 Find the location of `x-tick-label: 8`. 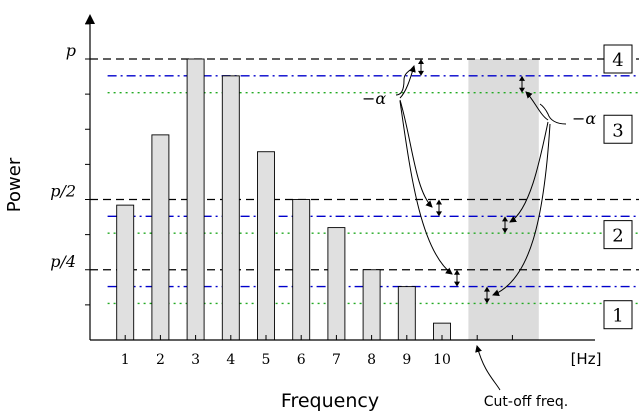

x-tick-label: 8 is located at coordinates (371, 360).